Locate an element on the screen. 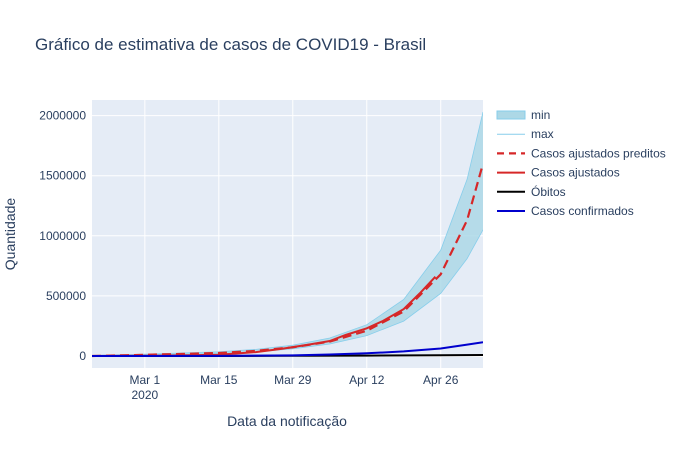 Image resolution: width=700 pixels, height=450 pixels. y-tick-label: 2000000 is located at coordinates (62, 116).